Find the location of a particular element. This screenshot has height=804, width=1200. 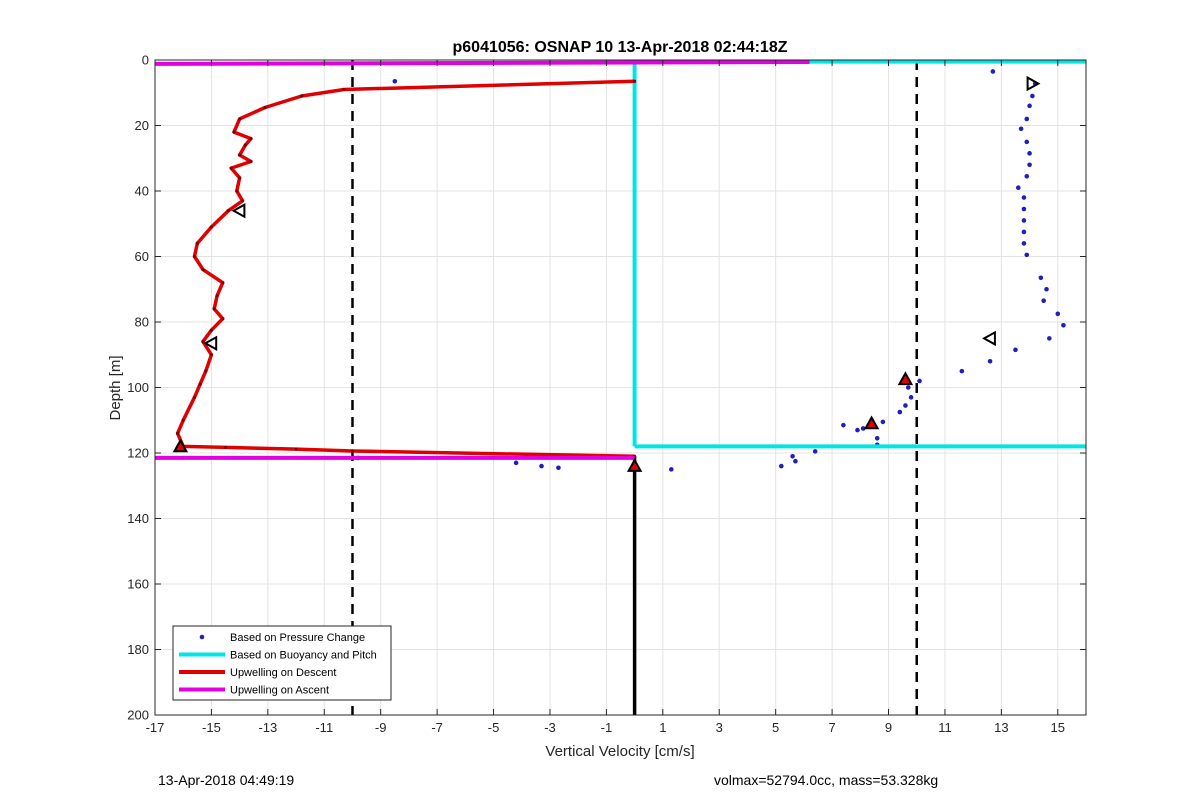

footer-volmax-mass: volmax=52794.0cc, mass=53.328kg is located at coordinates (826, 780).